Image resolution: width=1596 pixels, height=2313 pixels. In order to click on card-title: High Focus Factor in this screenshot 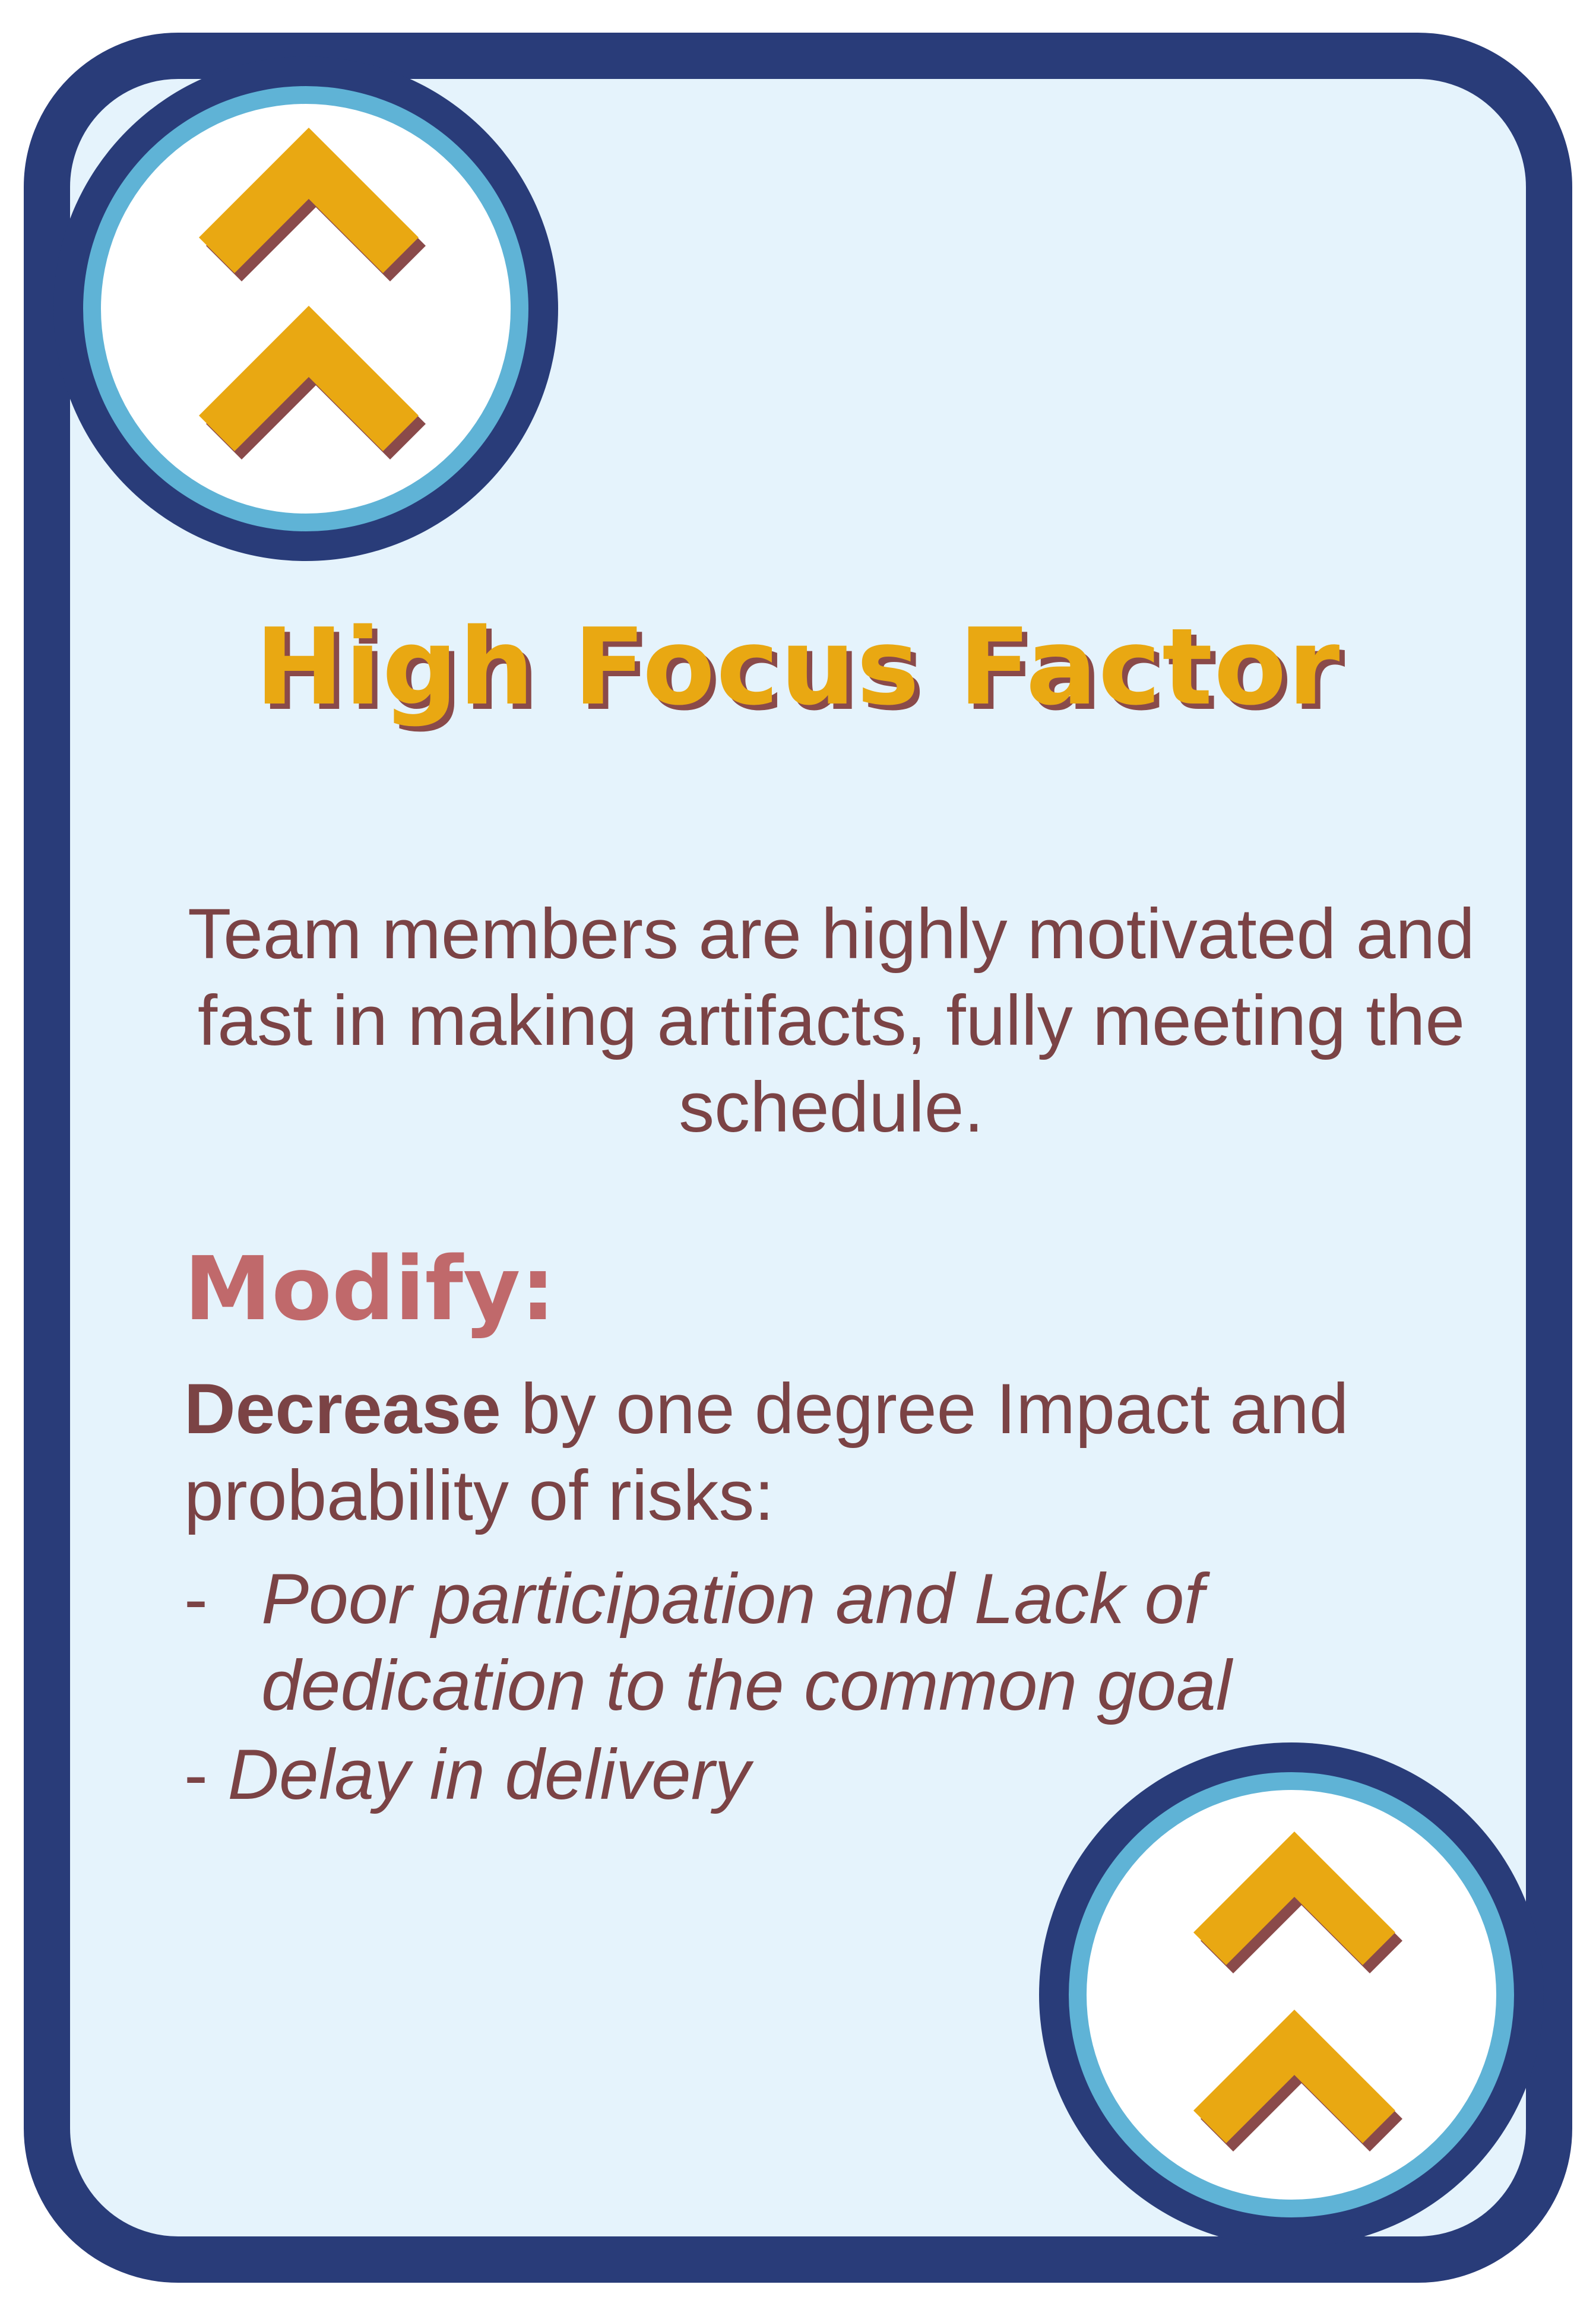, I will do `click(798, 667)`.